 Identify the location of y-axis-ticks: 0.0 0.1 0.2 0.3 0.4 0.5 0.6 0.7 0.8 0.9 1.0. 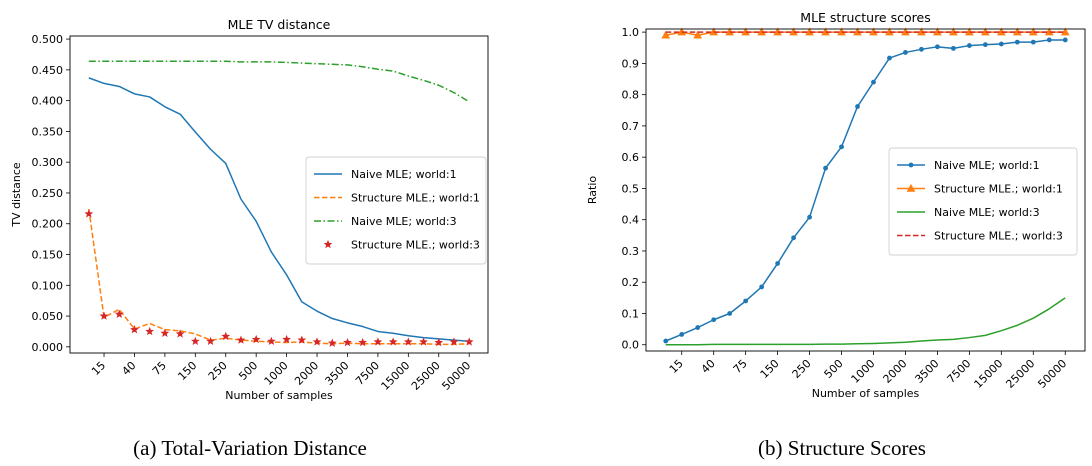
(634, 189).